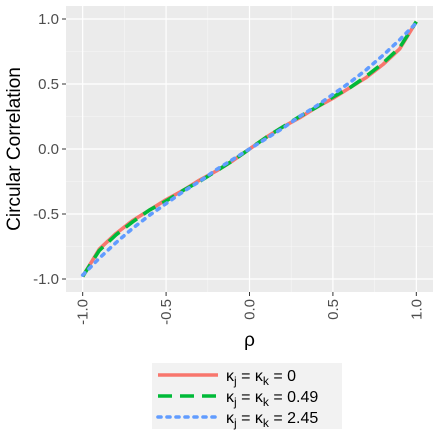 The width and height of the screenshot is (440, 440). Describe the element at coordinates (416, 309) in the screenshot. I see `x-tick-label: 1.0` at that location.